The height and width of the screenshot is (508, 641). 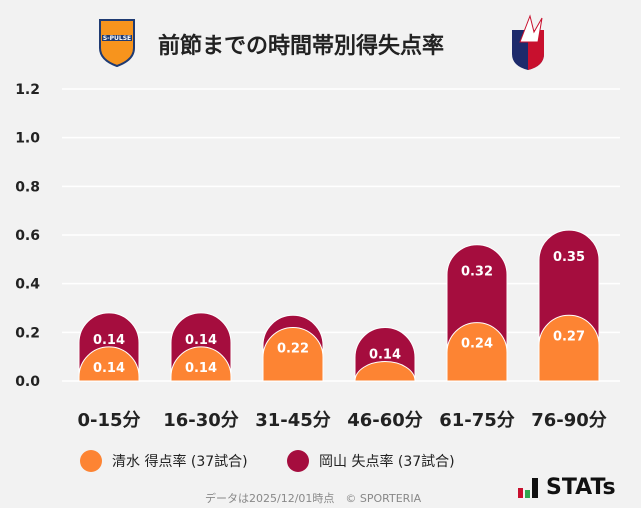 I want to click on legend-label-away: 岡山 失点率 (37試合), so click(x=387, y=462).